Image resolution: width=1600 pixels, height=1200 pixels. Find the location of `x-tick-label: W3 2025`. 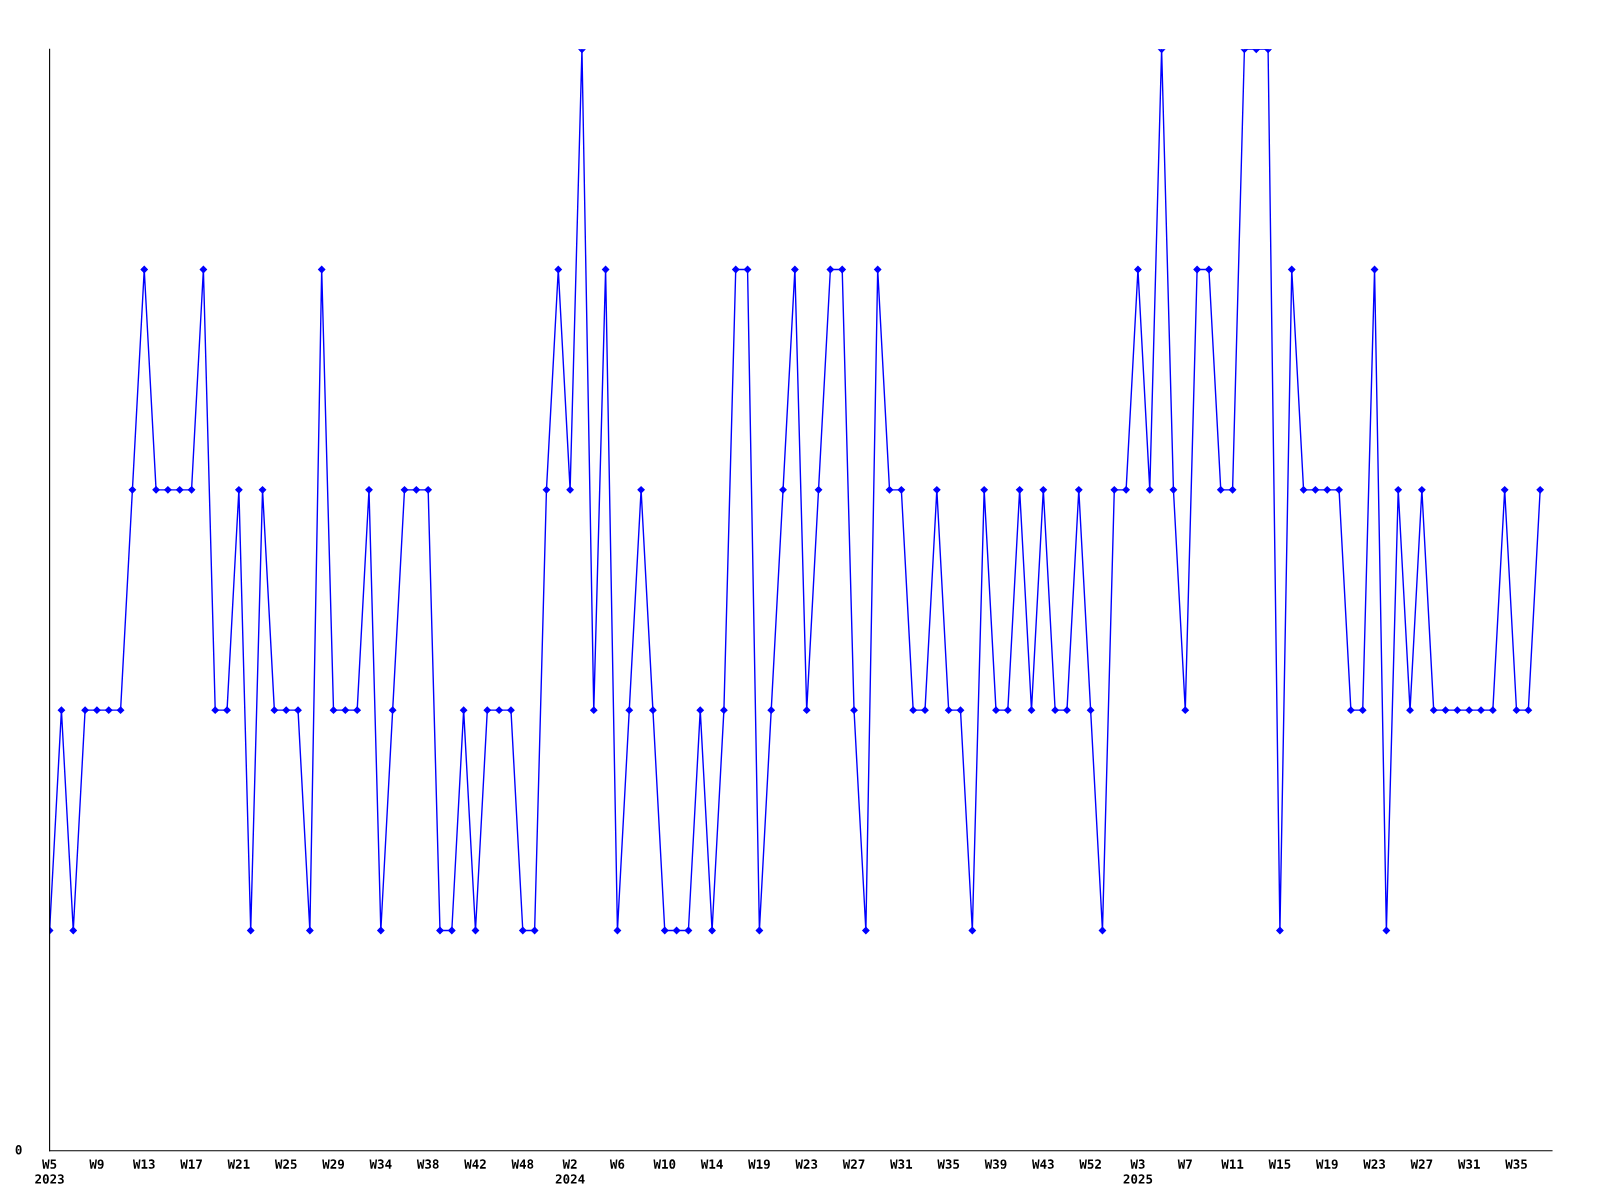

x-tick-label: W3 2025 is located at coordinates (1138, 1171).